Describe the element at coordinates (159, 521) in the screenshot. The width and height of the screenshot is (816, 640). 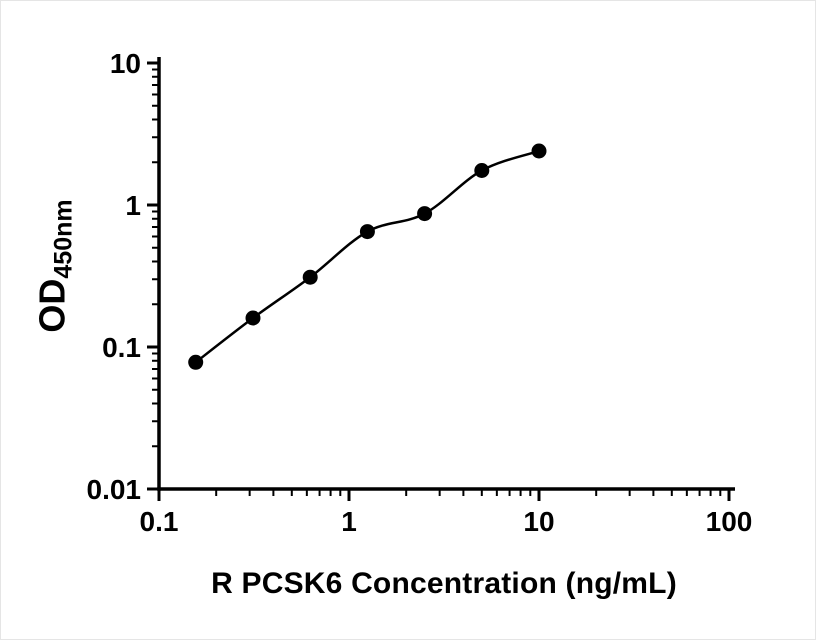
I see `x-tick-label: 0.1` at that location.